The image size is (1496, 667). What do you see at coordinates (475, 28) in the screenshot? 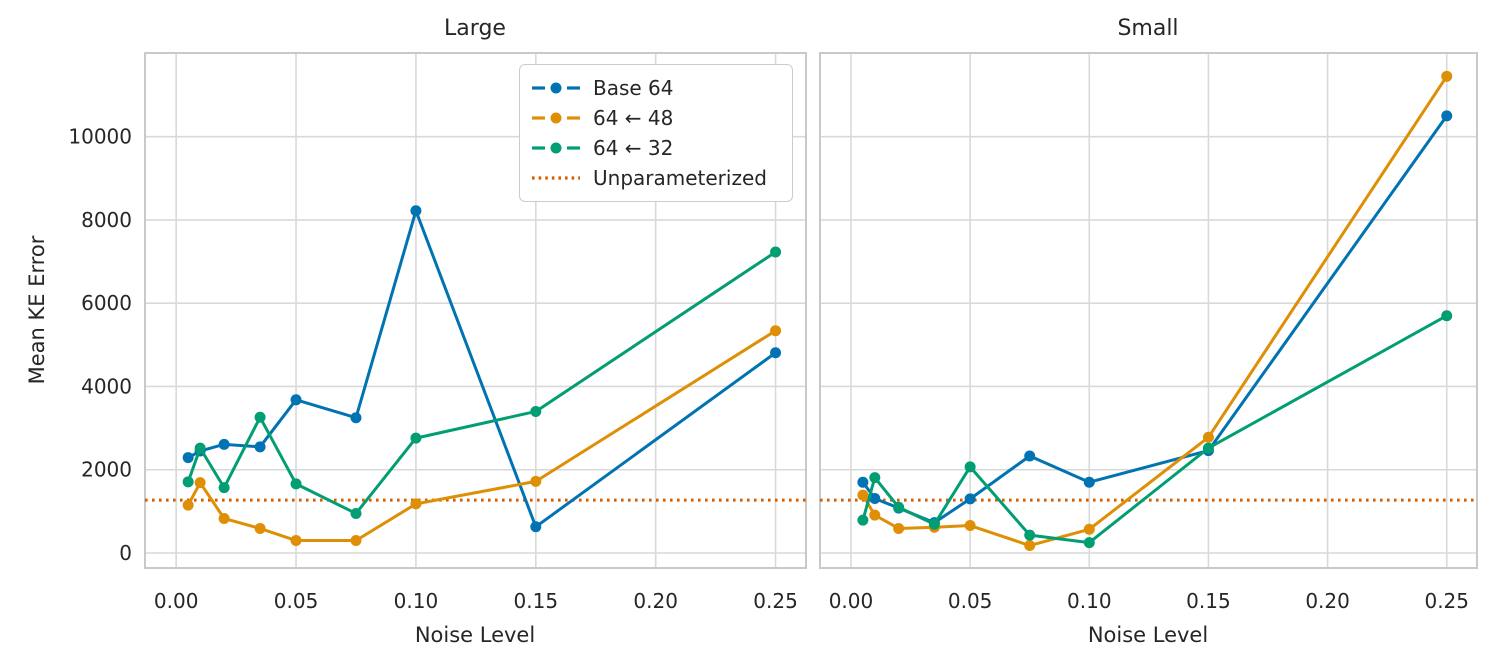
I see `left-plot-title: Large` at bounding box center [475, 28].